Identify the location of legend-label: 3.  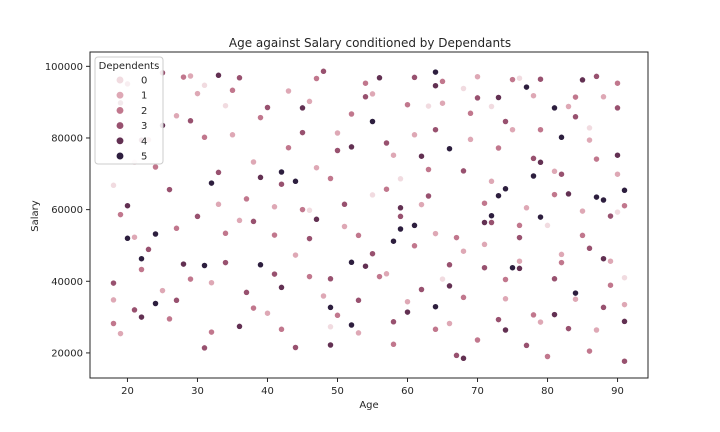
(144, 126).